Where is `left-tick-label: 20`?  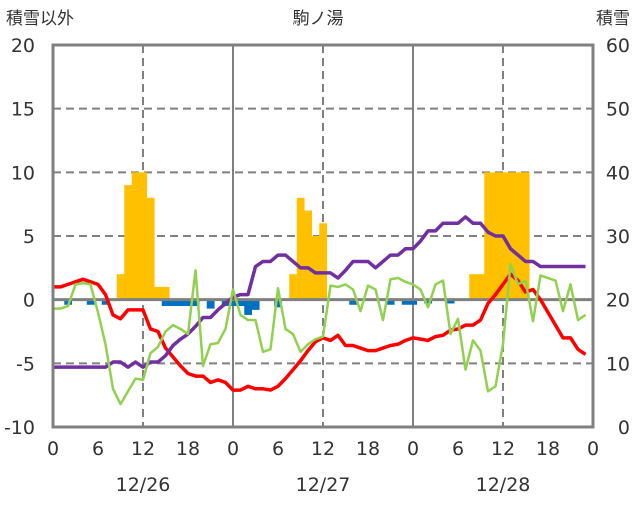
left-tick-label: 20 is located at coordinates (23, 46).